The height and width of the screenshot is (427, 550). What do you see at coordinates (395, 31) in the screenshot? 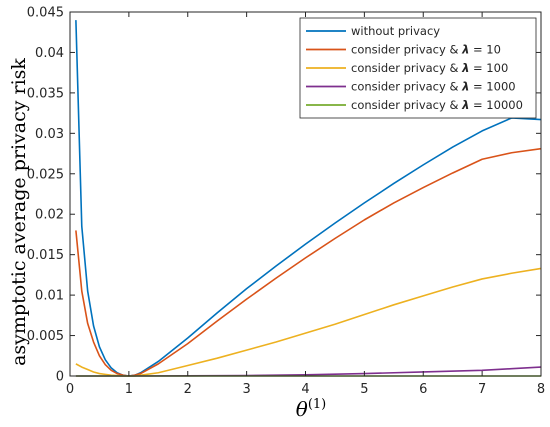
I see `legend-label: without privacy` at bounding box center [395, 31].